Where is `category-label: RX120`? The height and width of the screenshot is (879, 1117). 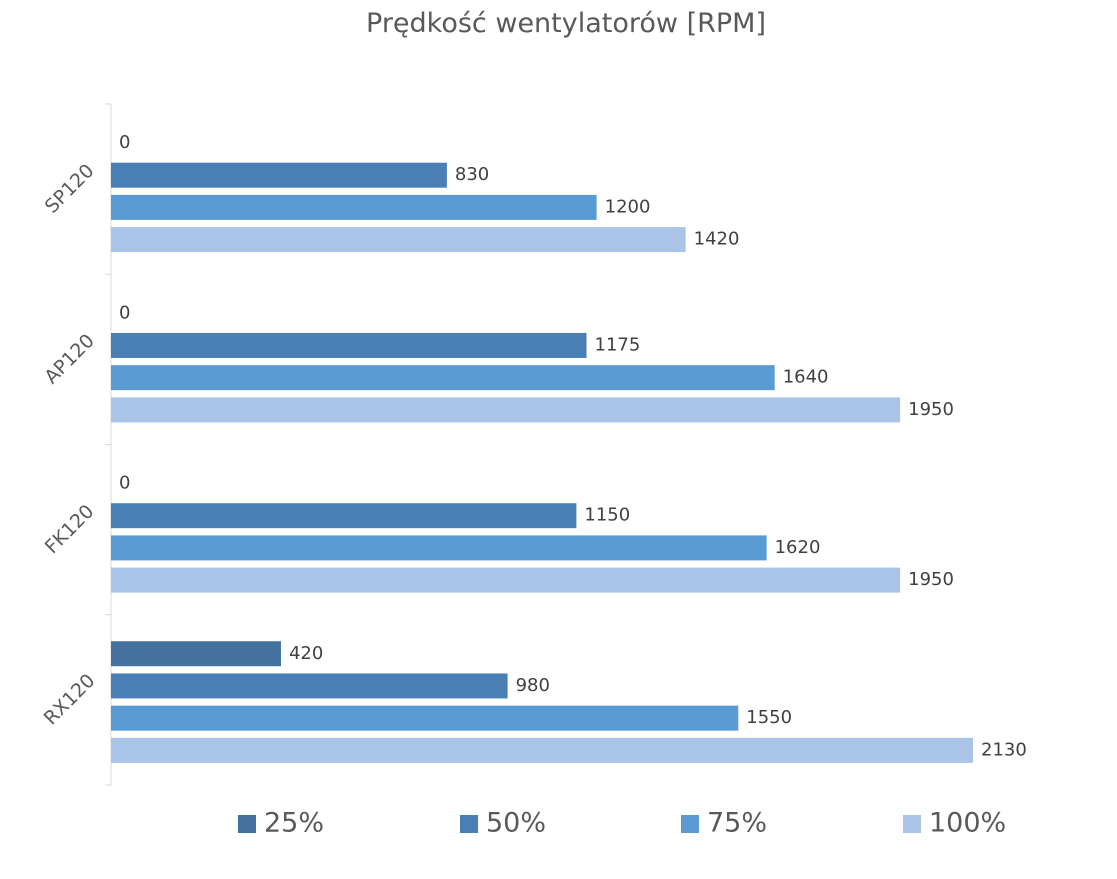 category-label: RX120 is located at coordinates (70, 700).